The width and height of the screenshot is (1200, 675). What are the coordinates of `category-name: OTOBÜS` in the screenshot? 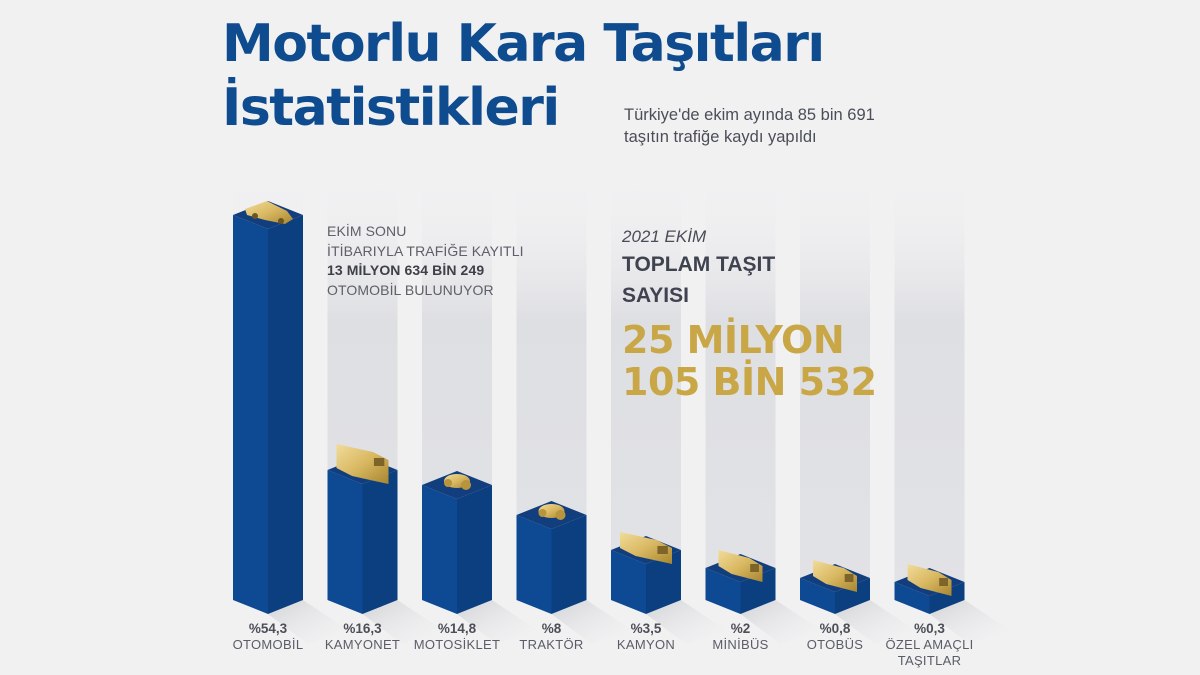 It's located at (835, 644).